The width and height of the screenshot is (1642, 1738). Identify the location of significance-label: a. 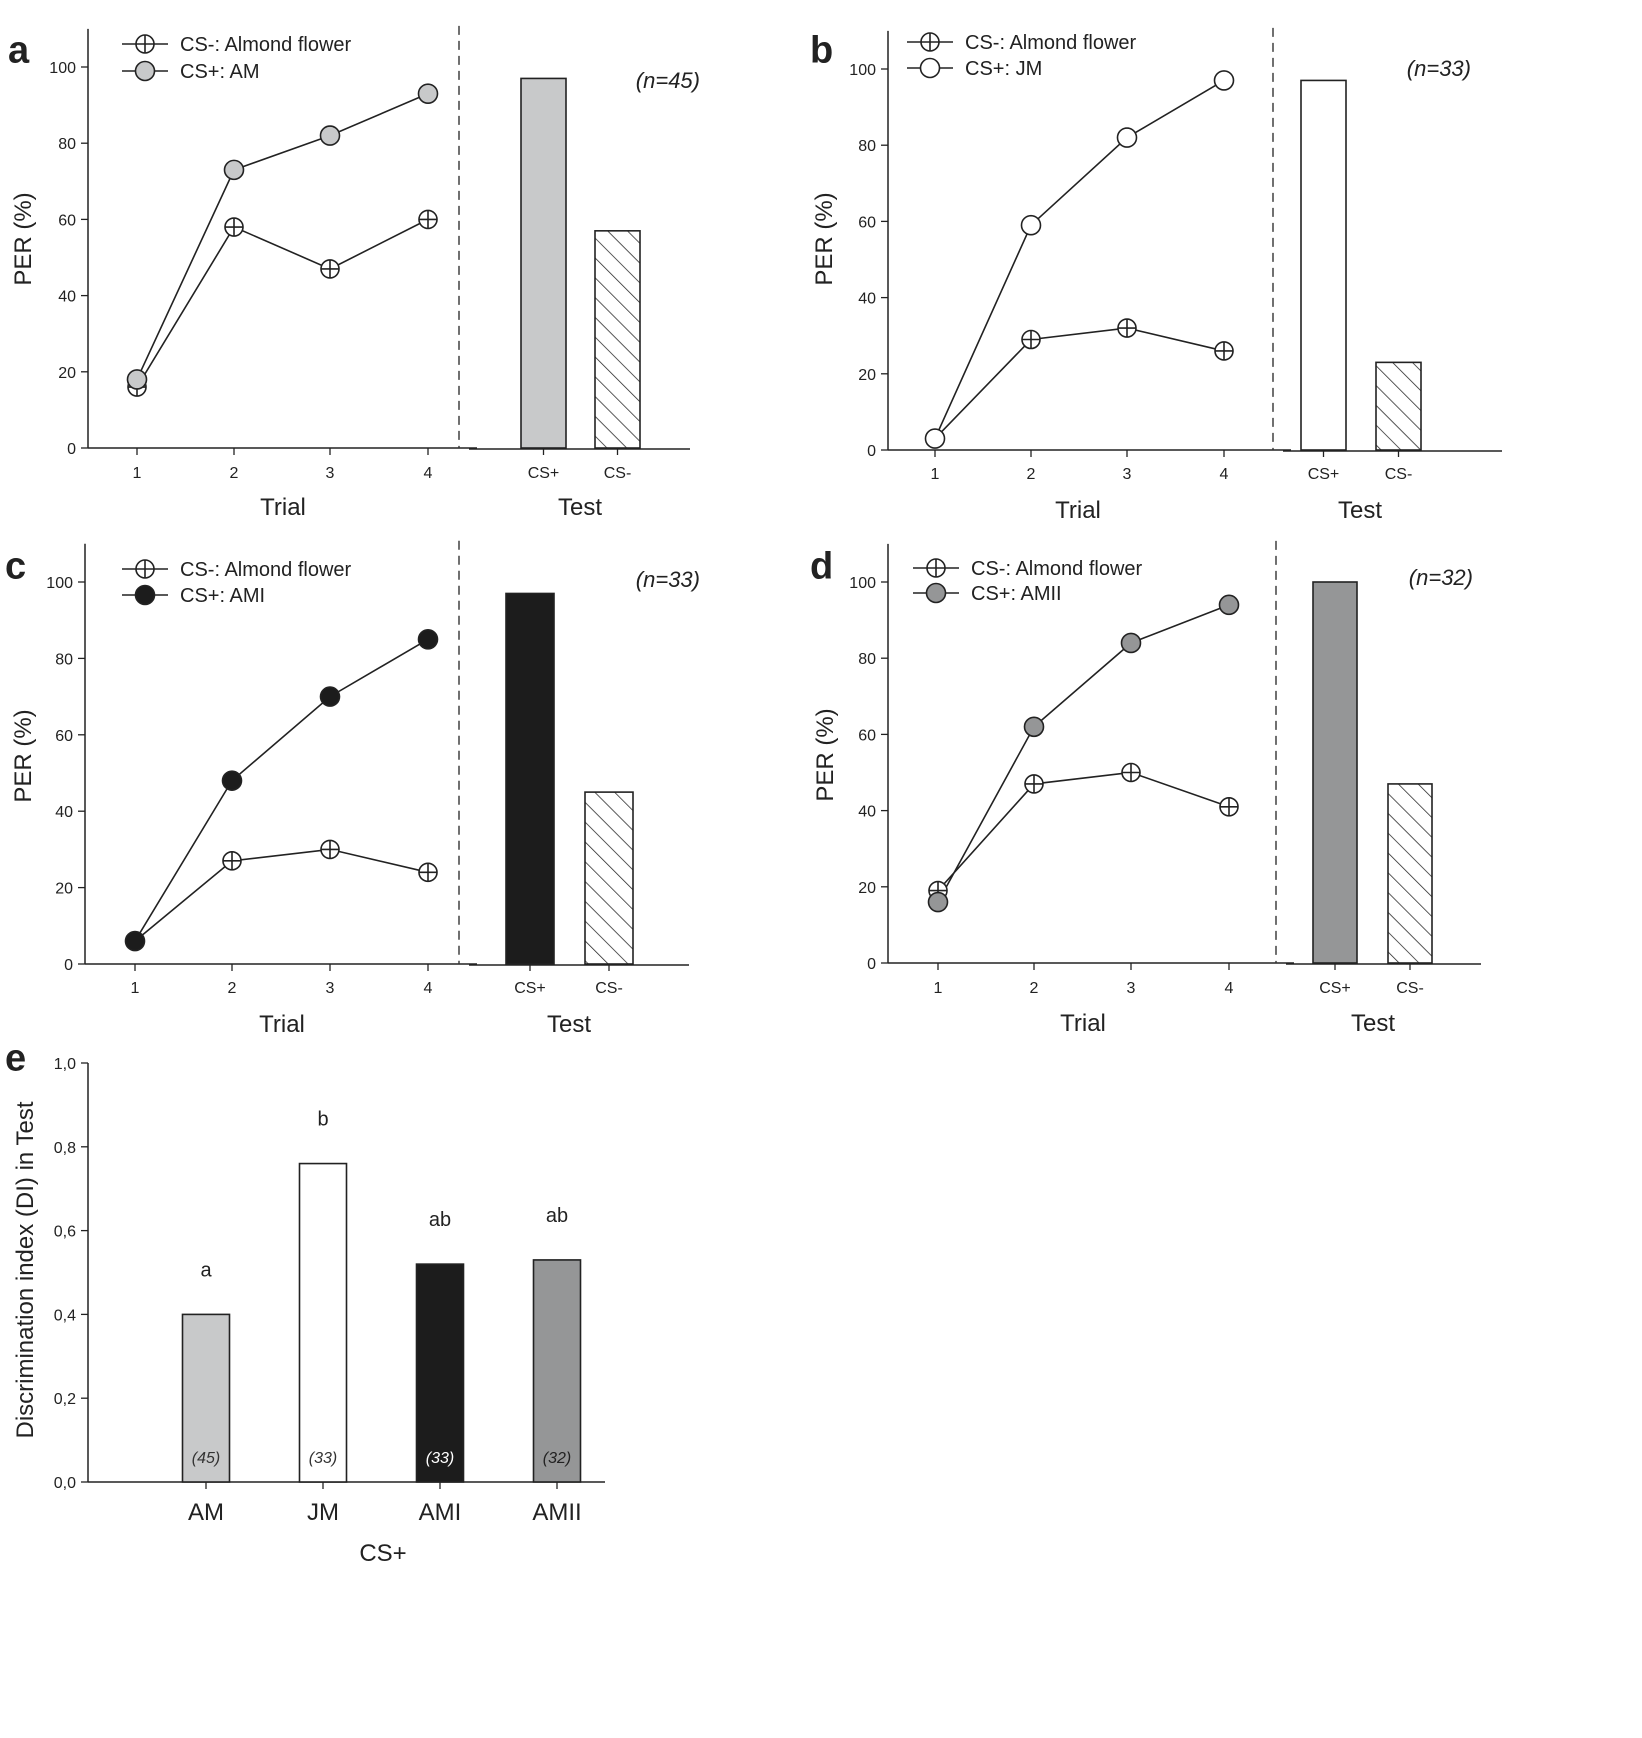
(206, 1270).